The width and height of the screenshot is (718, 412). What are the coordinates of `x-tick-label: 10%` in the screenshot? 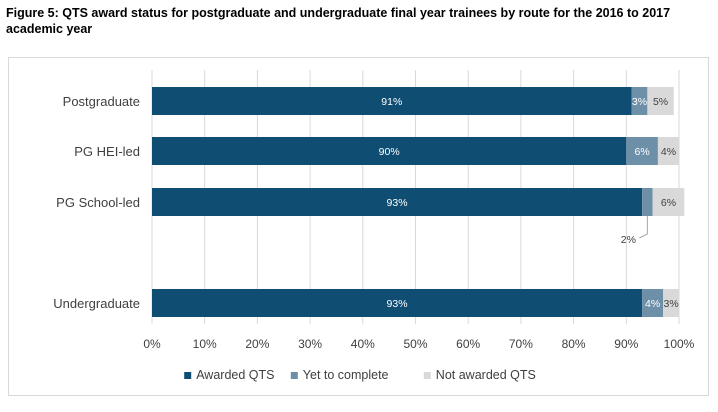 It's located at (205, 344).